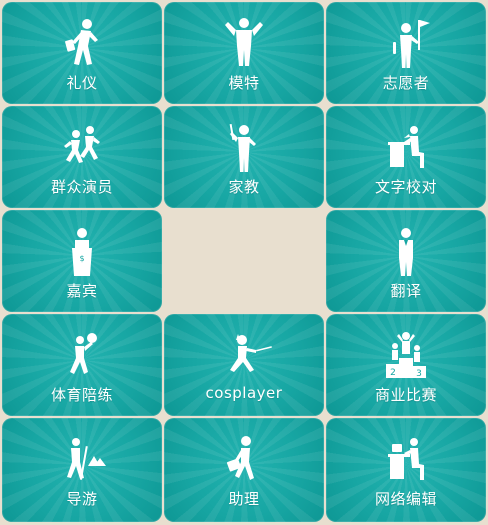 This screenshot has width=488, height=525. What do you see at coordinates (244, 83) in the screenshot?
I see `tile-label: 模特` at bounding box center [244, 83].